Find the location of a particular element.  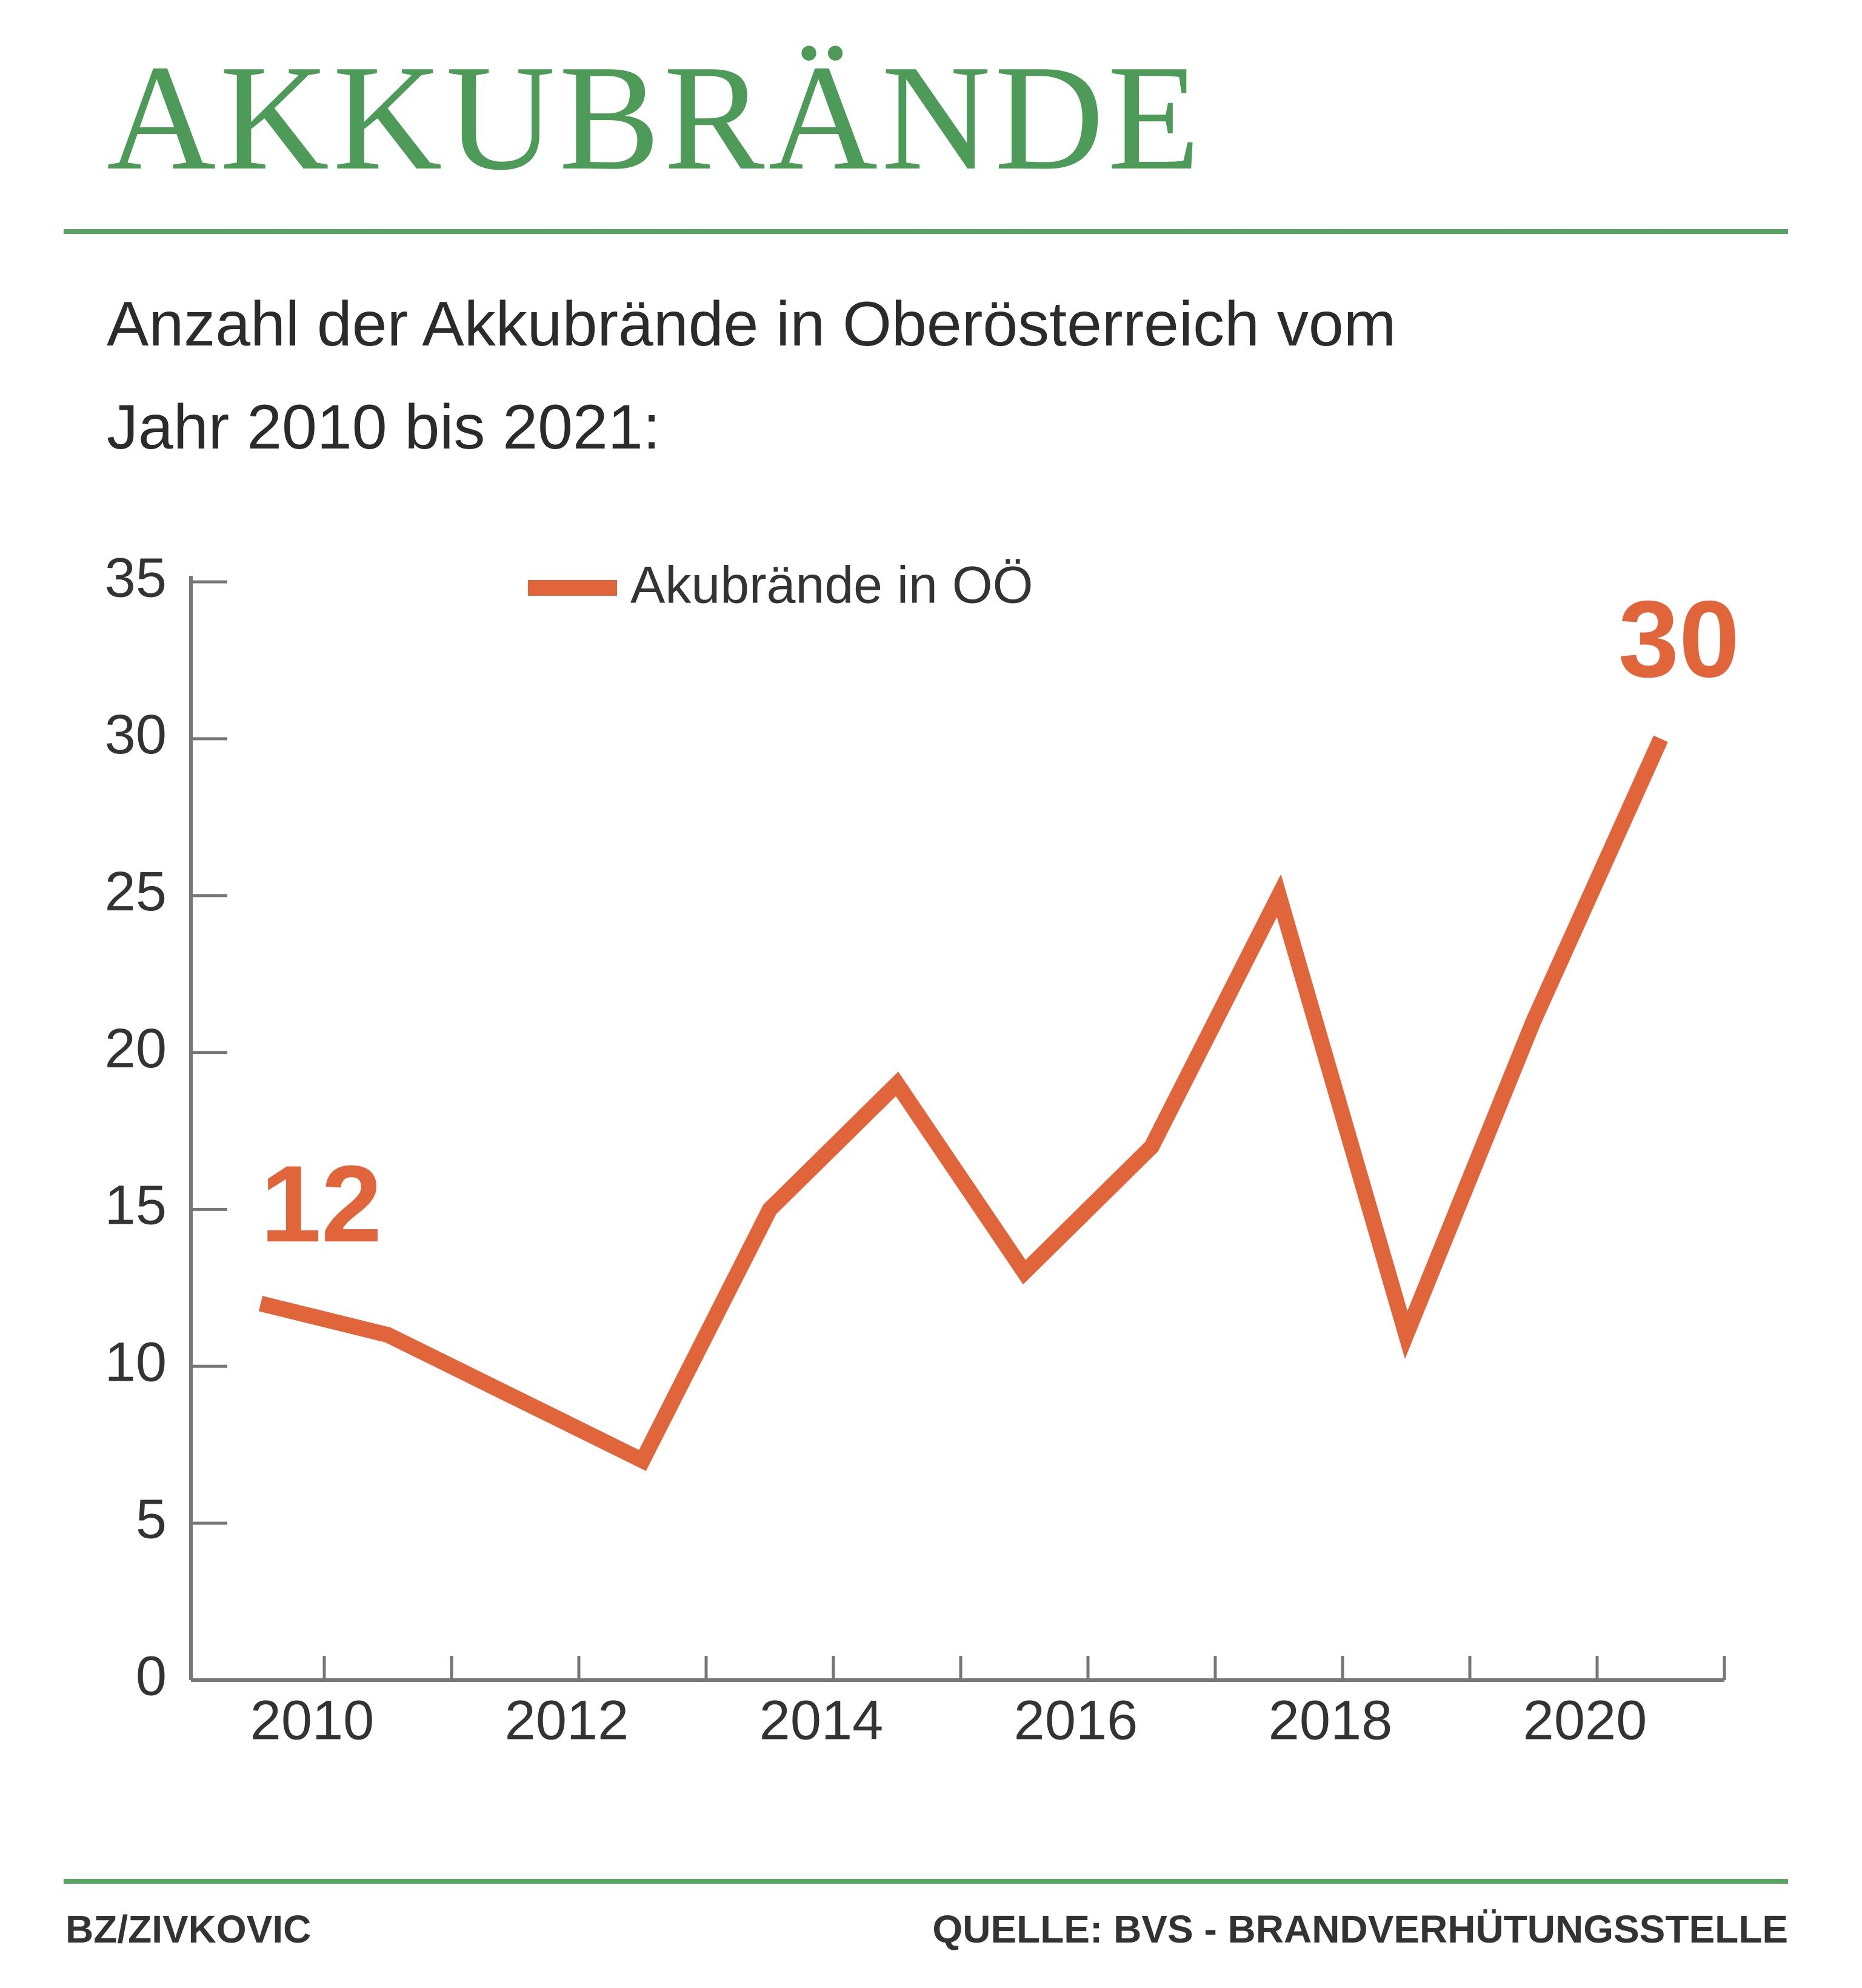

x-tick-label: 2018 is located at coordinates (1331, 1720).